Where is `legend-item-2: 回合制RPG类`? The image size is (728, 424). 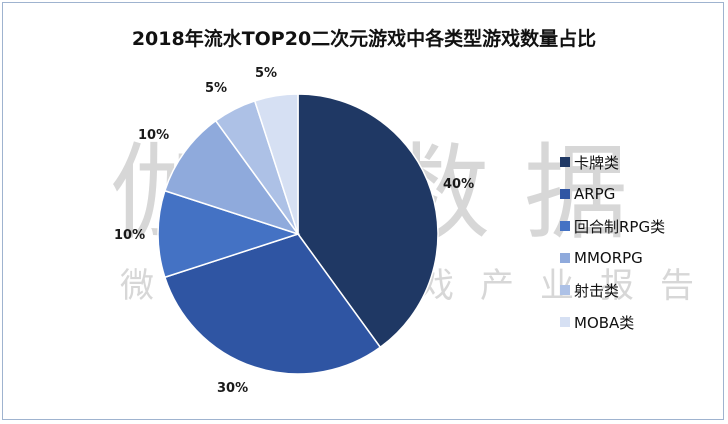 legend-item-2: 回合制RPG类 is located at coordinates (612, 226).